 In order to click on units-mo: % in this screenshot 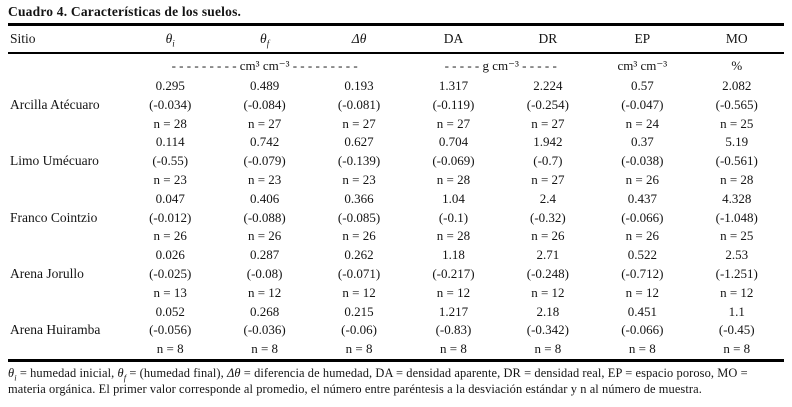, I will do `click(737, 65)`.